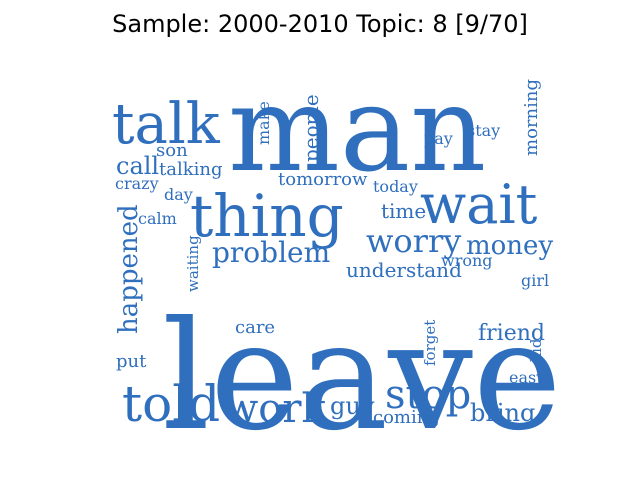 The height and width of the screenshot is (480, 640). Describe the element at coordinates (255, 327) in the screenshot. I see `word-care: care` at that location.